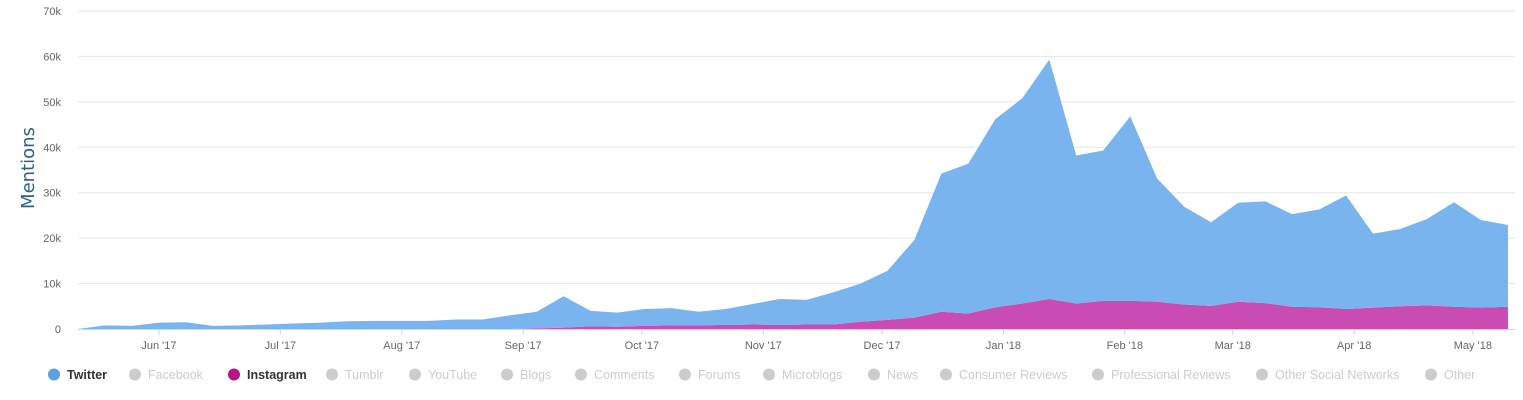  I want to click on x-tick-label: Jan '18, so click(1003, 346).